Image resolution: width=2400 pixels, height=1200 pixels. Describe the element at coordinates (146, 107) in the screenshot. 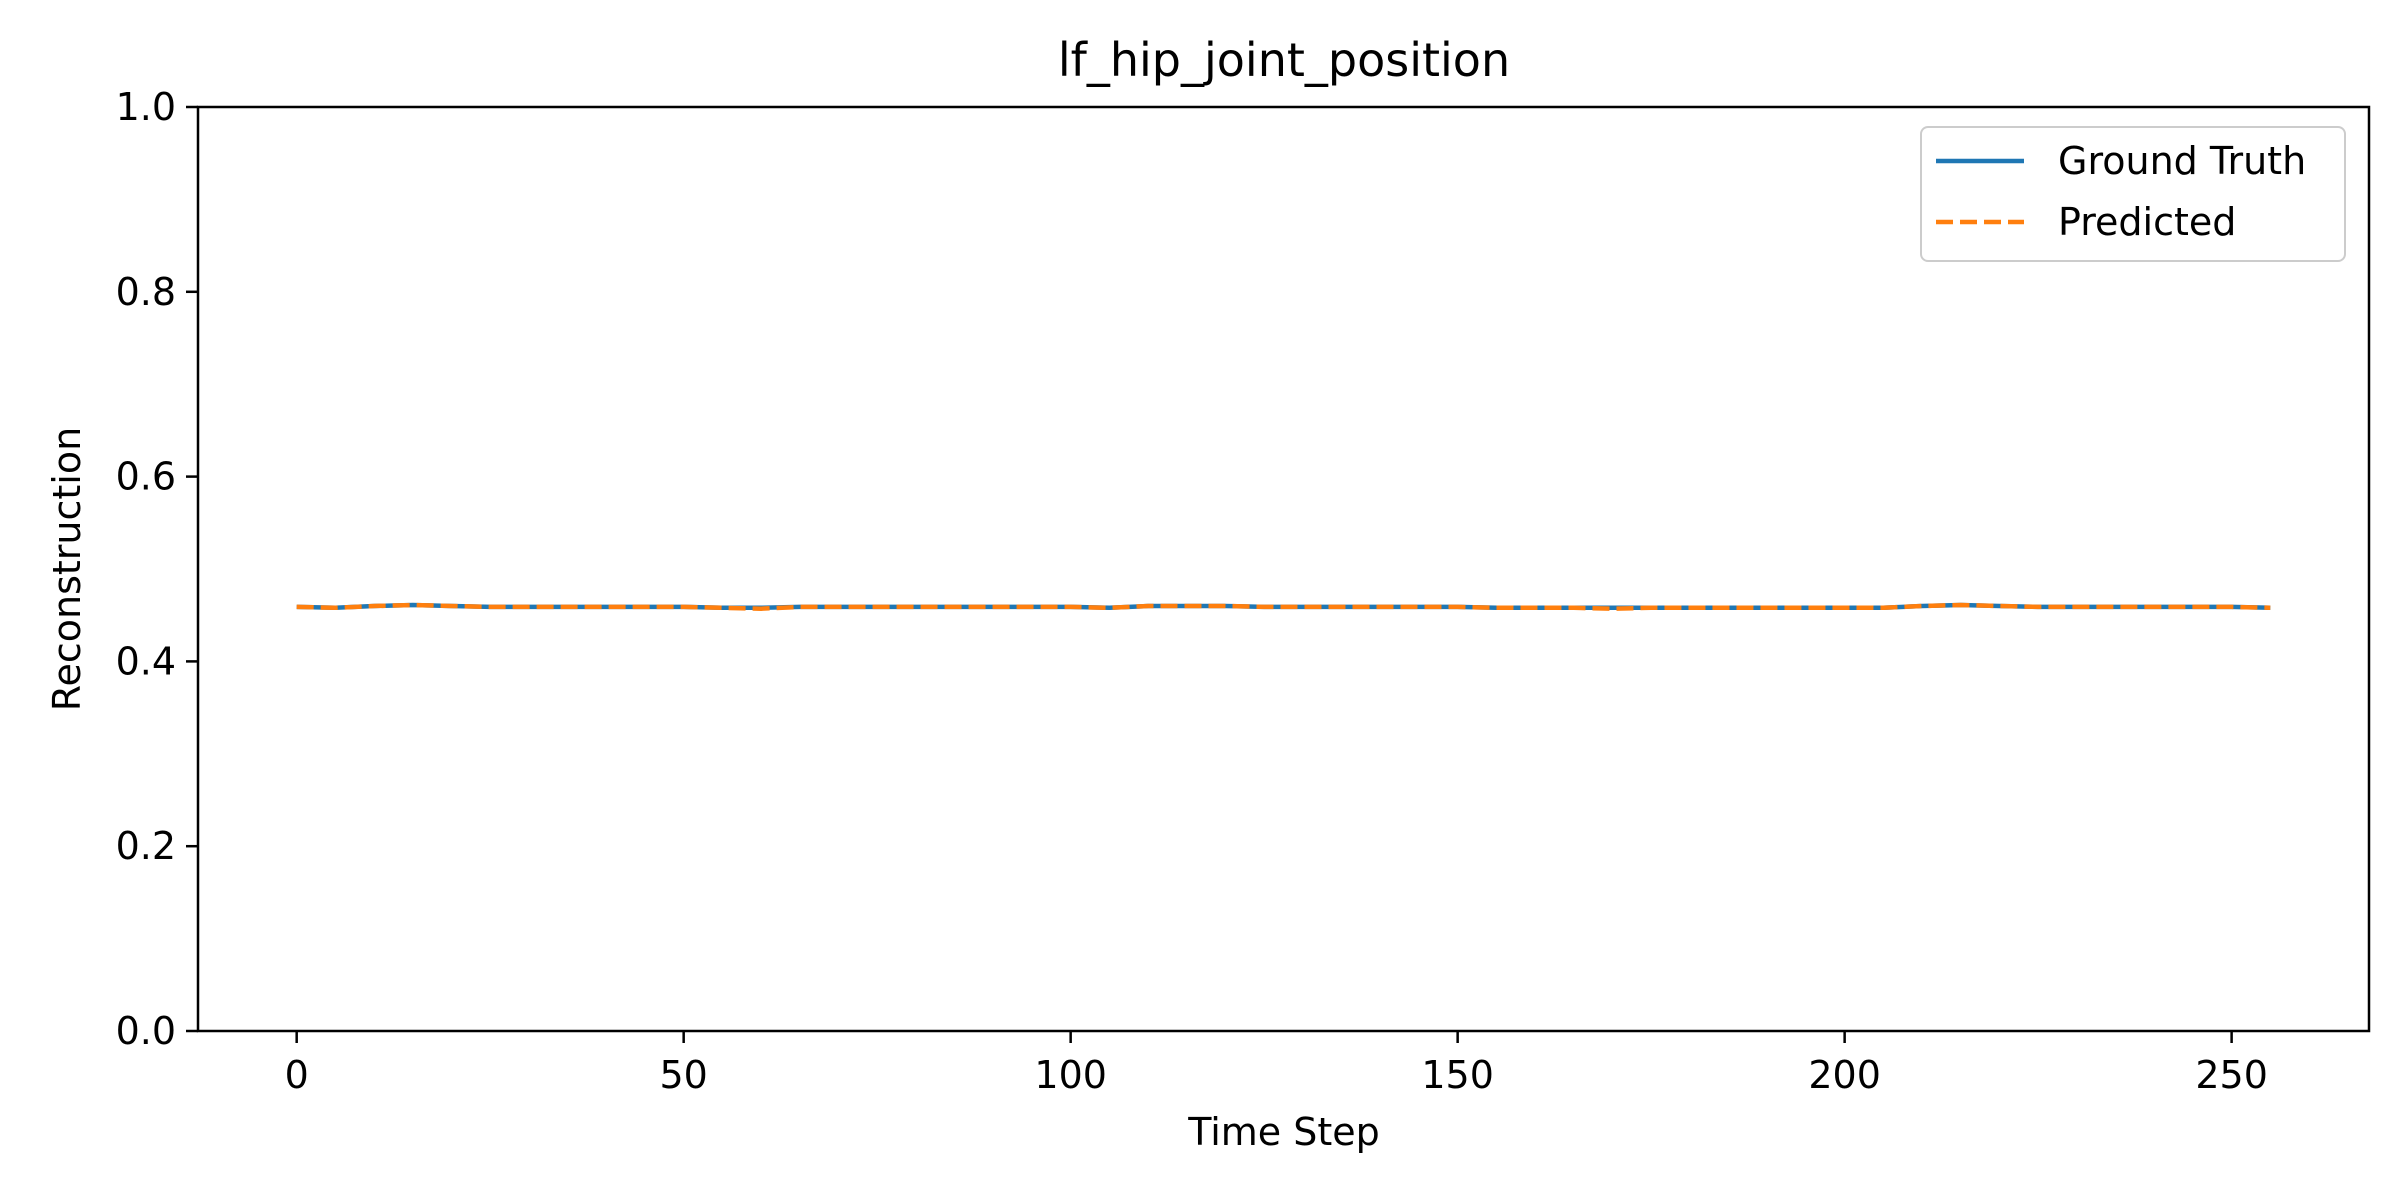

I see `y-tick-label: 1.0` at that location.